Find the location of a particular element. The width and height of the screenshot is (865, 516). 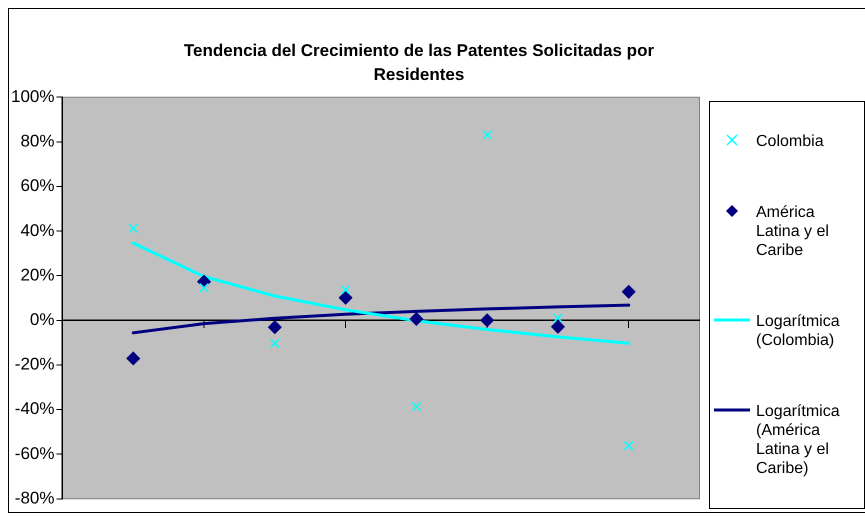

y-tick-label: 100% is located at coordinates (32, 96).